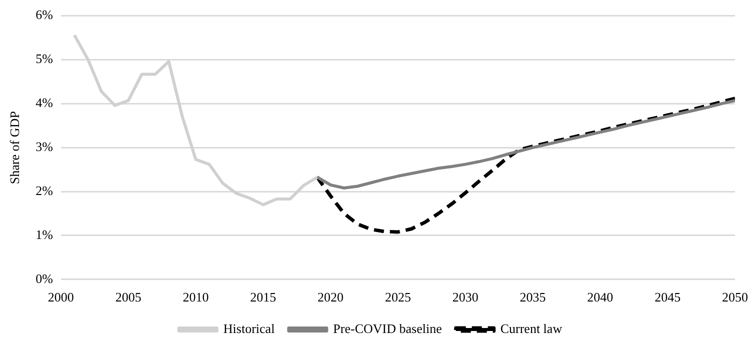 The height and width of the screenshot is (346, 751). What do you see at coordinates (331, 297) in the screenshot?
I see `x-tick-label: 2020` at bounding box center [331, 297].